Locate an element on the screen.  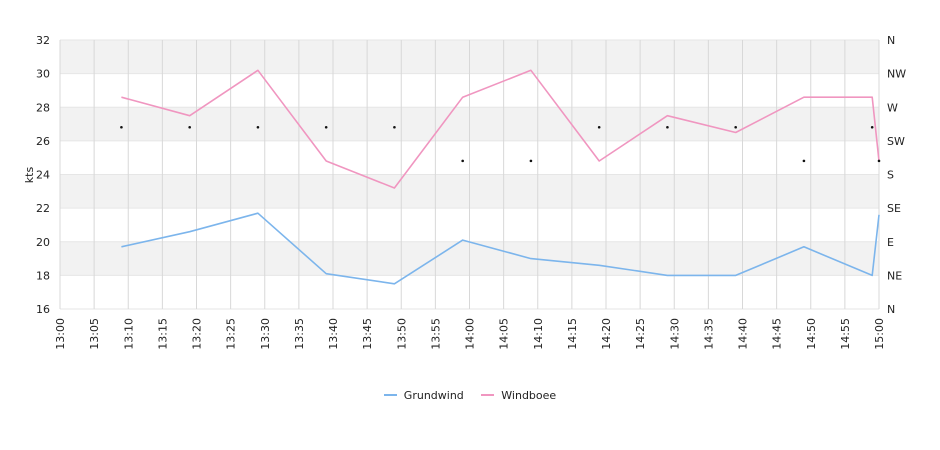
direction-tick-label: W is located at coordinates (892, 107).